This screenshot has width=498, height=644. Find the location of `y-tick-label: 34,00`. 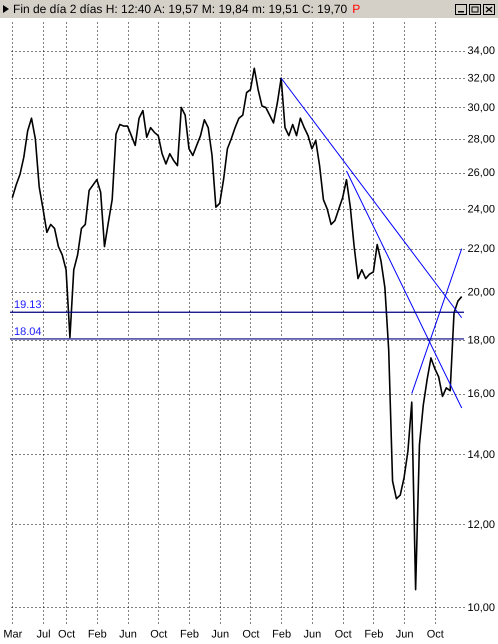

y-tick-label: 34,00 is located at coordinates (482, 51).